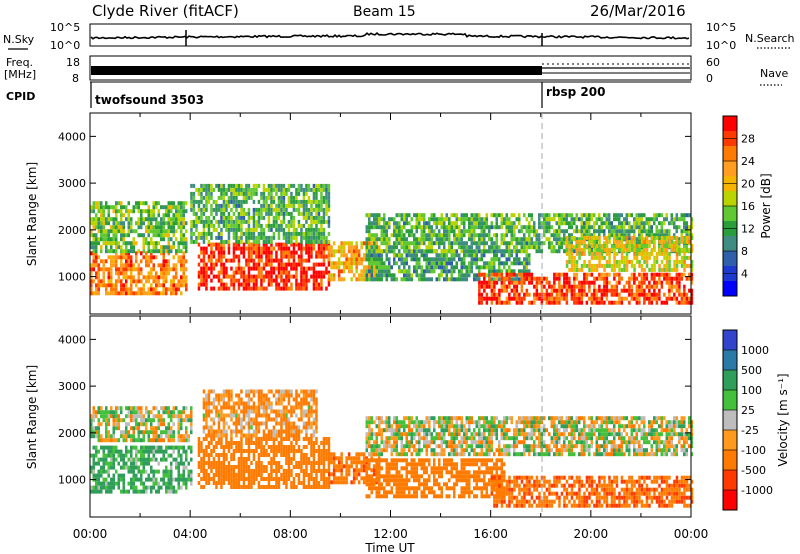 The image size is (800, 554). What do you see at coordinates (399, 36) in the screenshot?
I see `noise-panel: N.Sky 10^5 10^0 10^5 10^0 N.Search` at bounding box center [399, 36].